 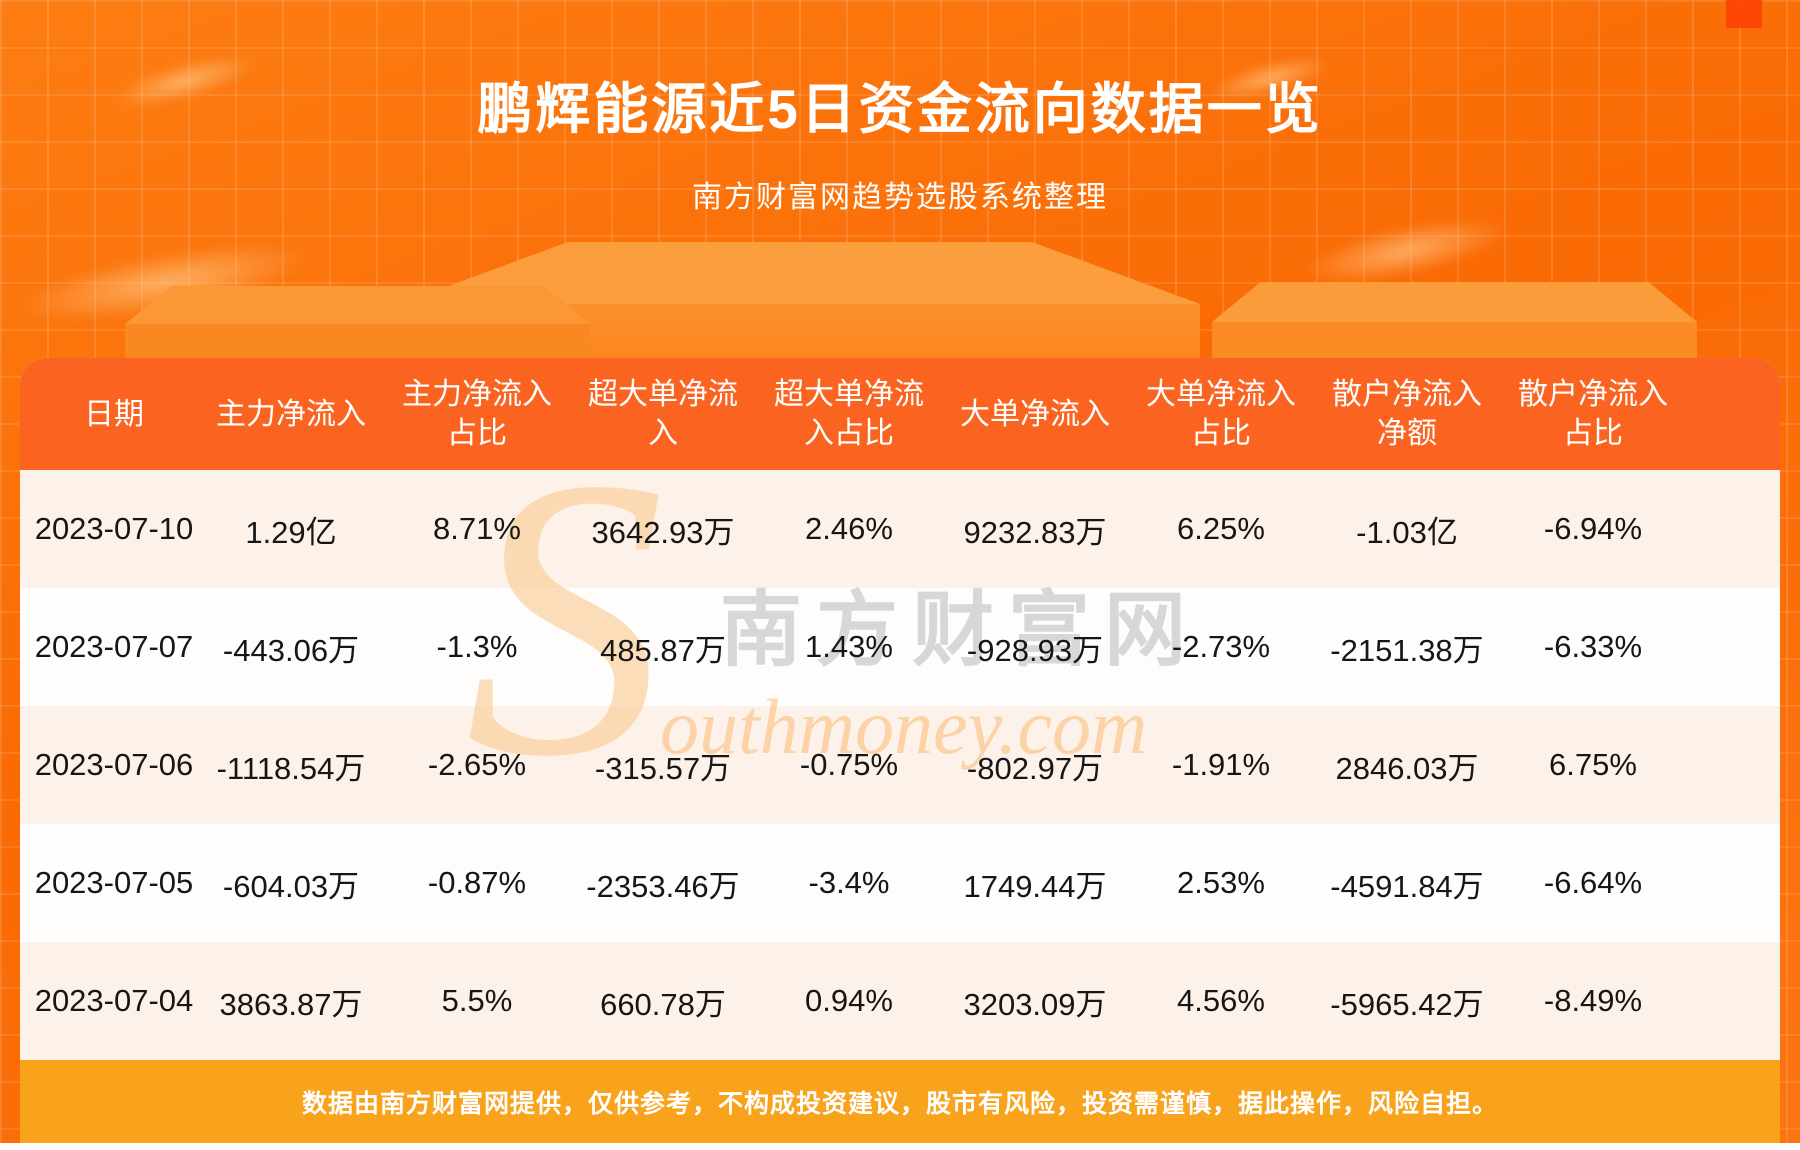 I want to click on table-cell: -1.3%, so click(x=477, y=646).